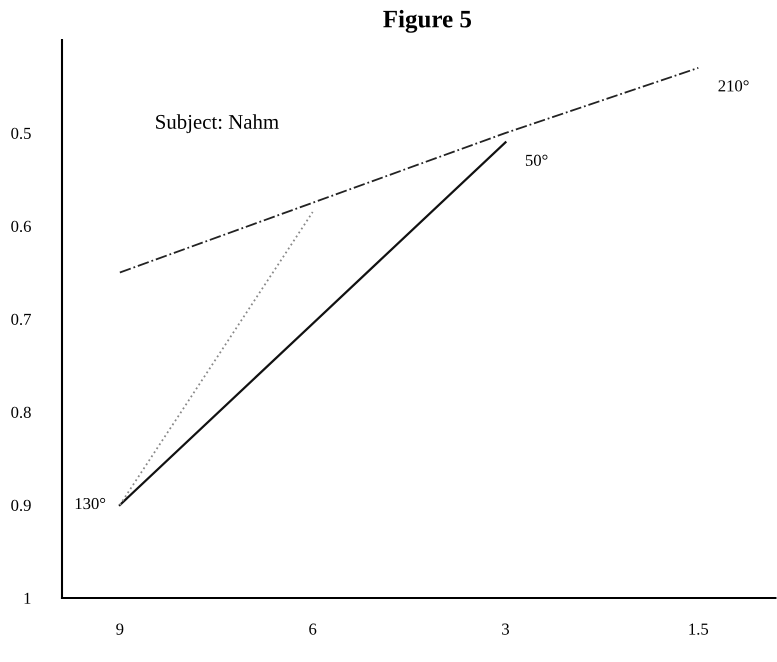  Describe the element at coordinates (427, 21) in the screenshot. I see `chart-title: Figure 5` at that location.